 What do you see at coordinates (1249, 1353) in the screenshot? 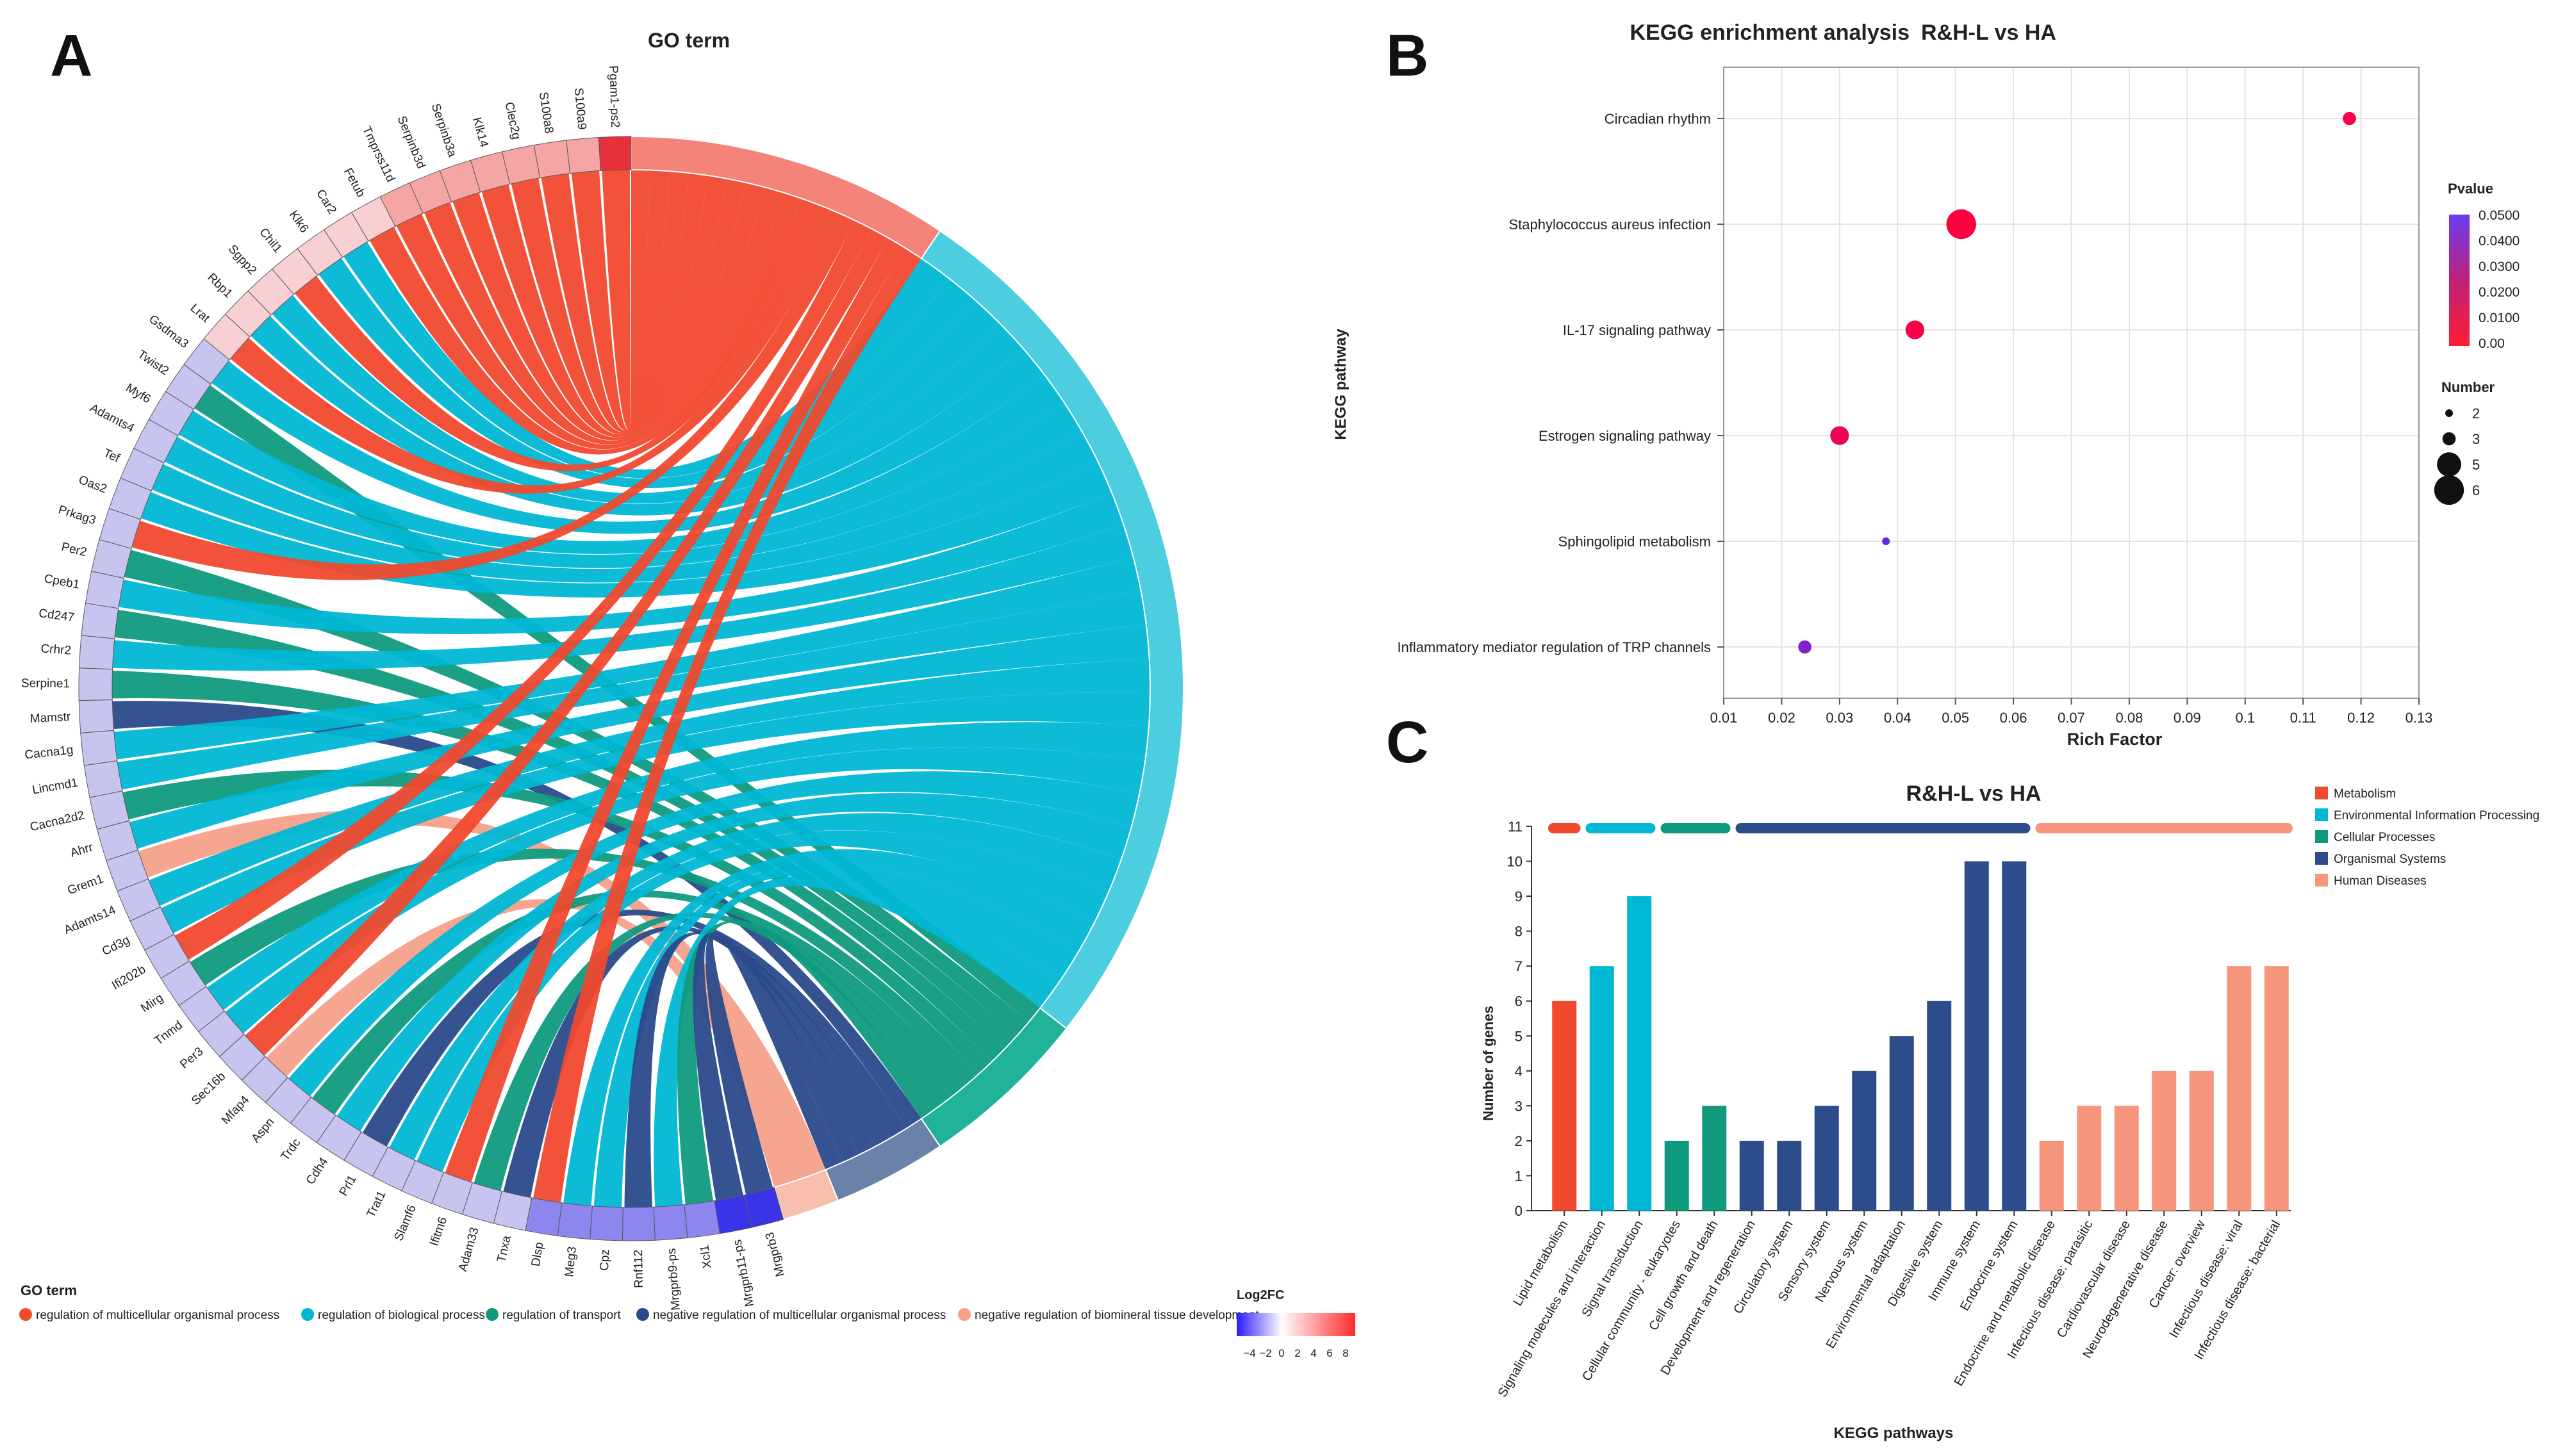
I see `log2fc-tick: −4` at bounding box center [1249, 1353].